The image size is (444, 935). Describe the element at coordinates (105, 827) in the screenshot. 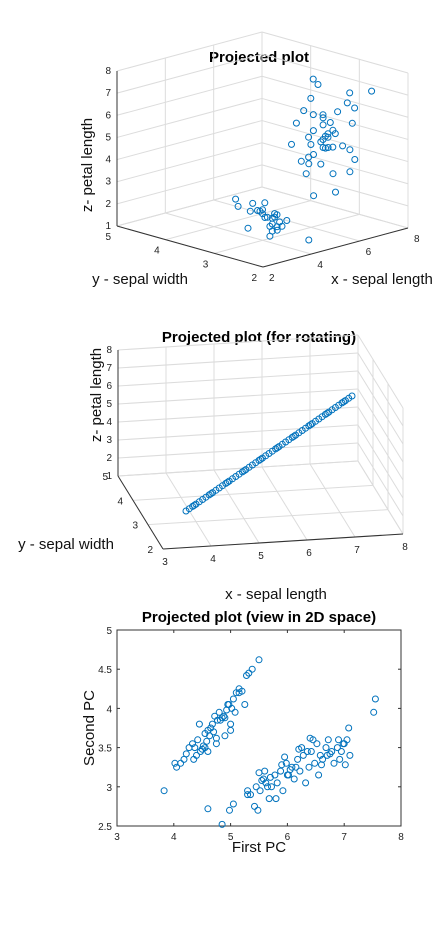

I see `y-tick-label: 2.5` at that location.